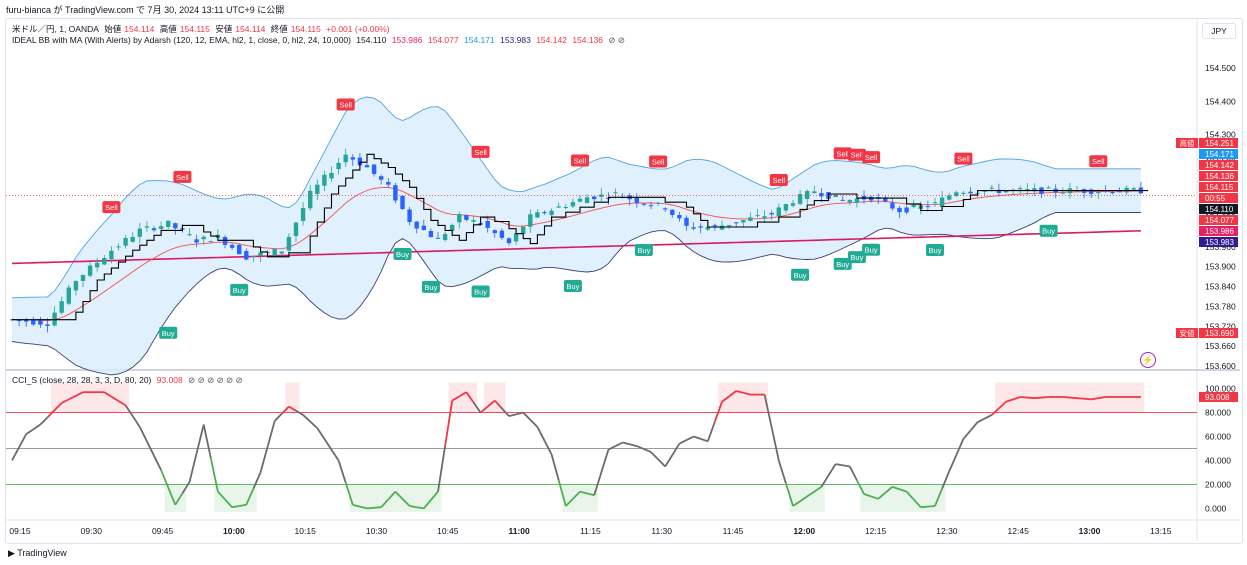 This screenshot has width=1247, height=565. Describe the element at coordinates (1219, 333) in the screenshot. I see `price-value-text: 153.690` at that location.